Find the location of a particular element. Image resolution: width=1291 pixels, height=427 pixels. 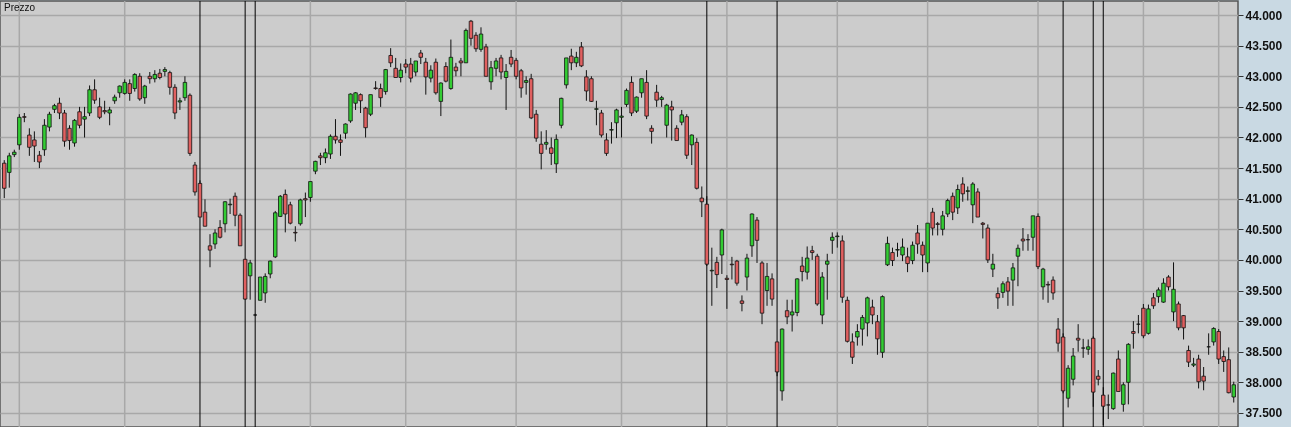

y-tick-label: 43.500 is located at coordinates (1264, 46).